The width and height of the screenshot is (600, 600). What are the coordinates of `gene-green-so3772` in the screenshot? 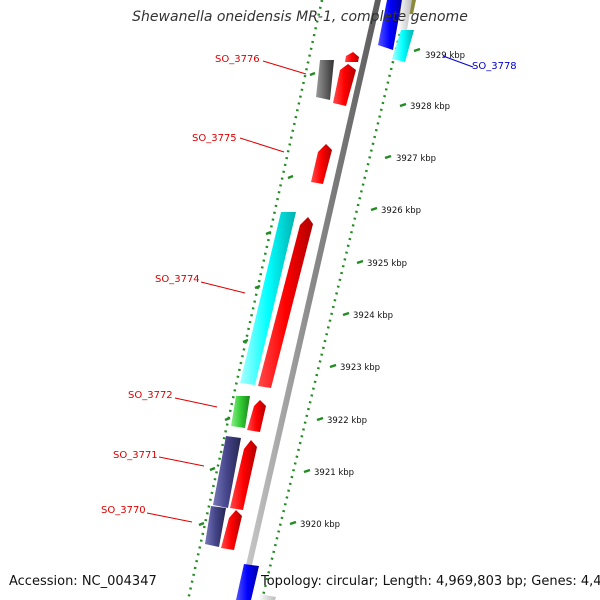 It's located at (240, 412).